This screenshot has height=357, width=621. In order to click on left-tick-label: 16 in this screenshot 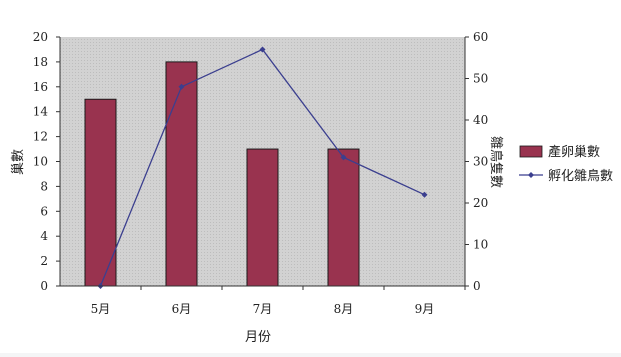, I will do `click(40, 87)`.